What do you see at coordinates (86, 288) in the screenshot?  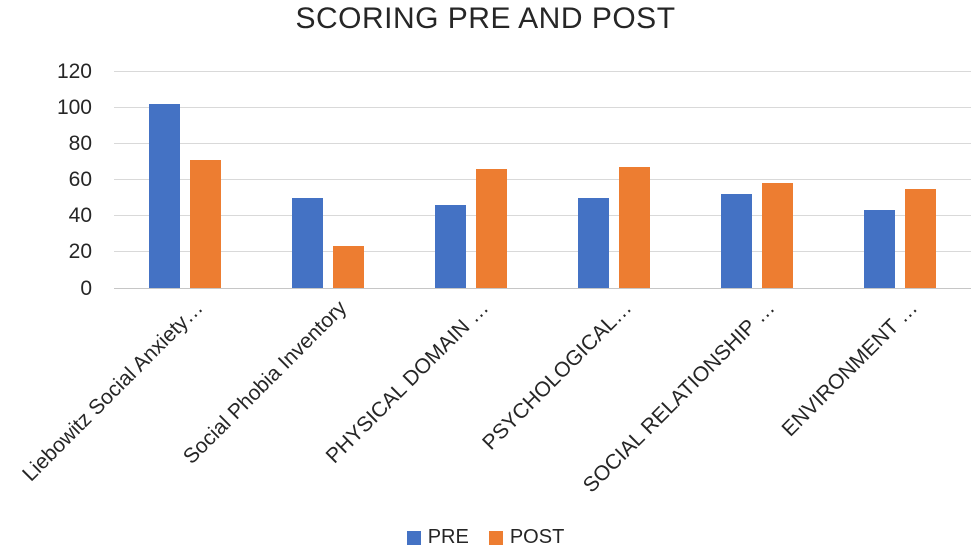 I see `y-tick-label: 0` at bounding box center [86, 288].